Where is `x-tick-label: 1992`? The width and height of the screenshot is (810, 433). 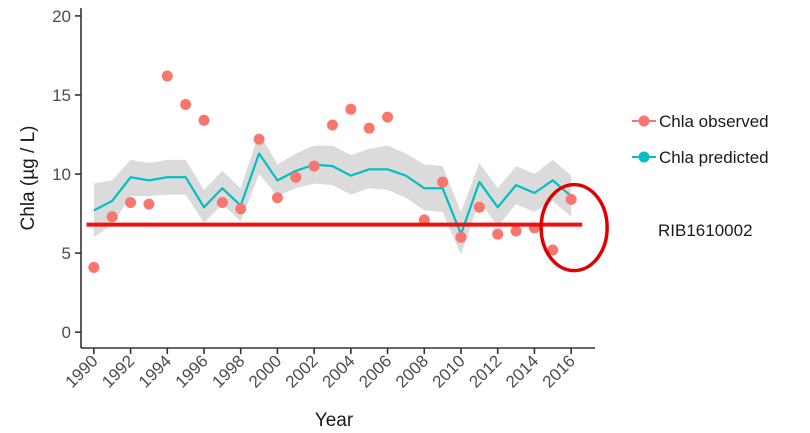
x-tick-label: 1992 is located at coordinates (118, 371).